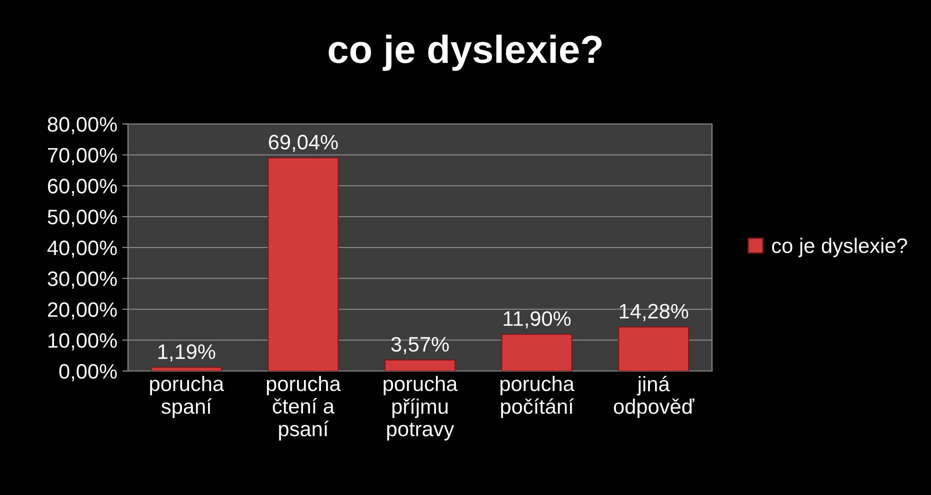 Image resolution: width=931 pixels, height=495 pixels. What do you see at coordinates (82, 341) in the screenshot?
I see `y-tick-label: 10,00%` at bounding box center [82, 341].